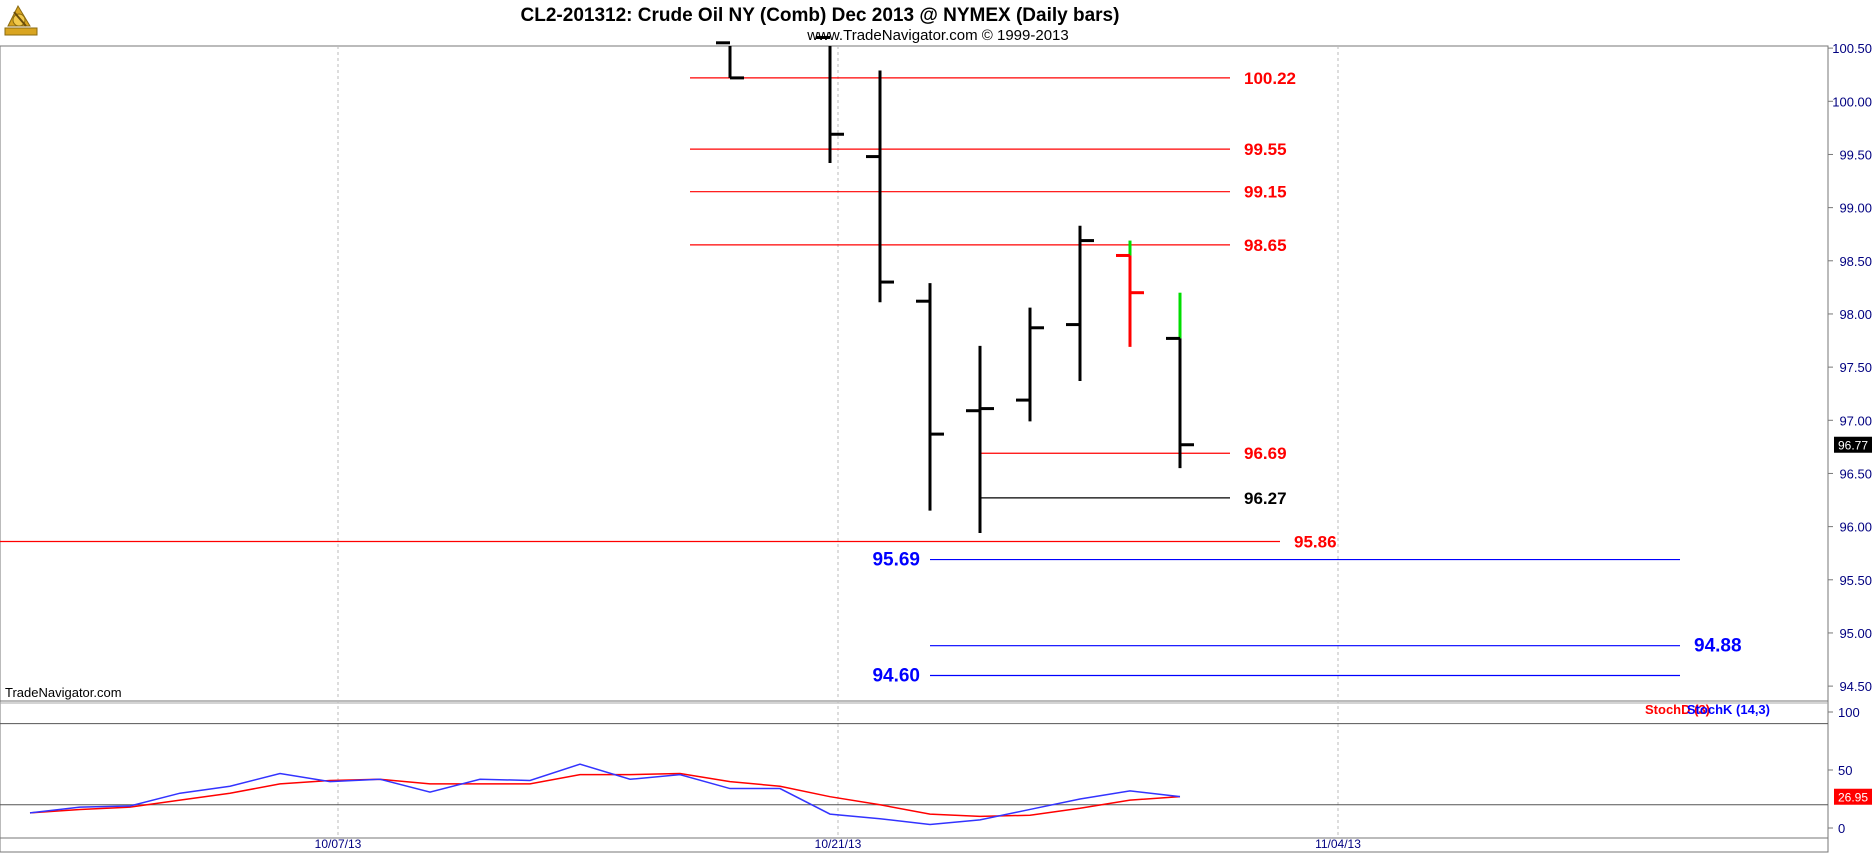  I want to click on legend-stochk: StochK (14,3), so click(1728, 709).